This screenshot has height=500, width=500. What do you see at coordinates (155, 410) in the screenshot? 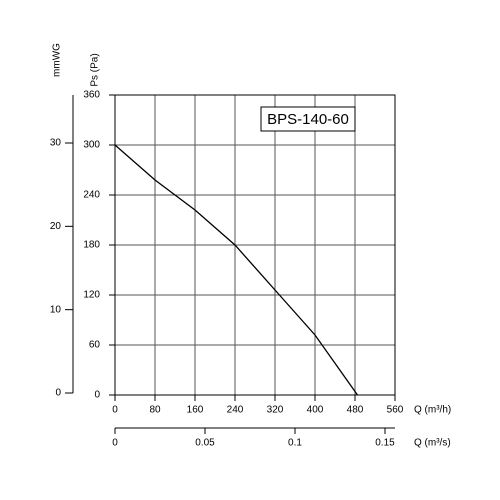
I see `x-tick-label: 80` at bounding box center [155, 410].